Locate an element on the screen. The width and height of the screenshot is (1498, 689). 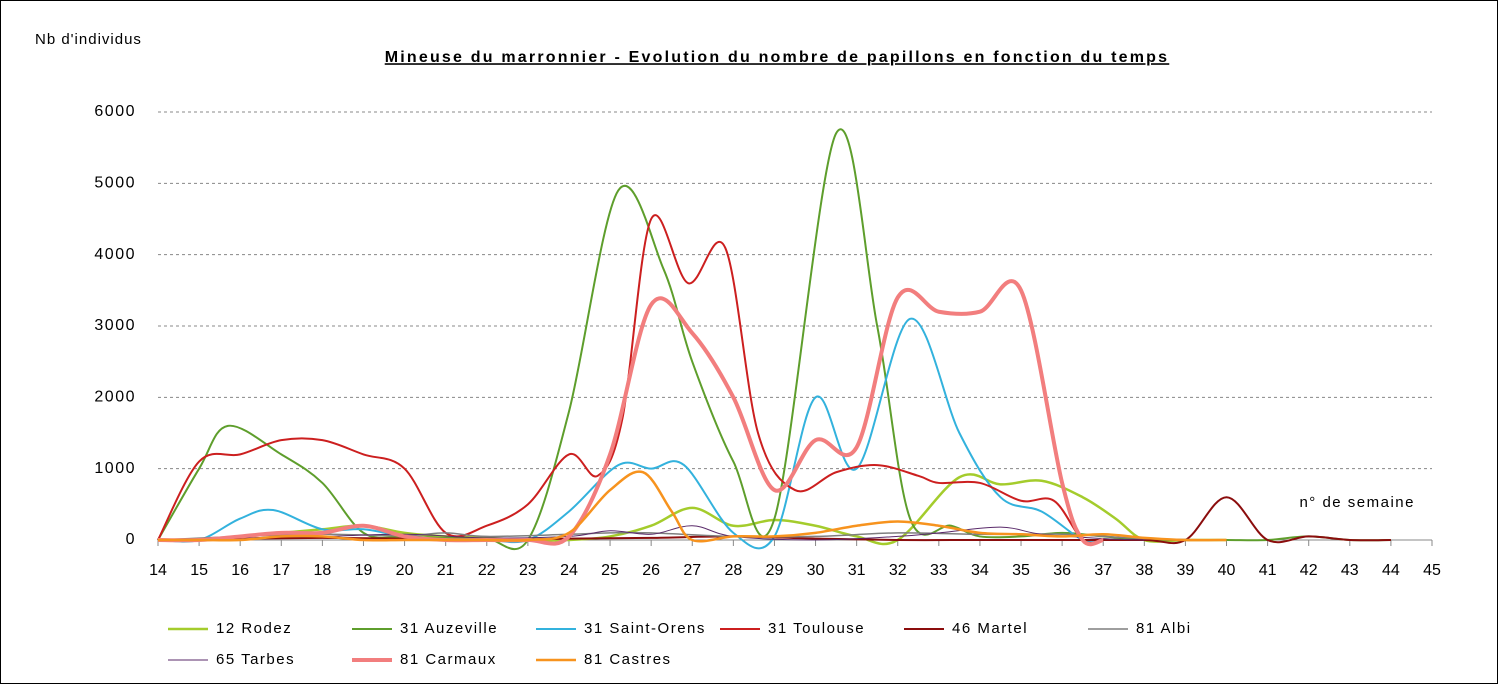
legend-label: 46 Martel is located at coordinates (990, 628).